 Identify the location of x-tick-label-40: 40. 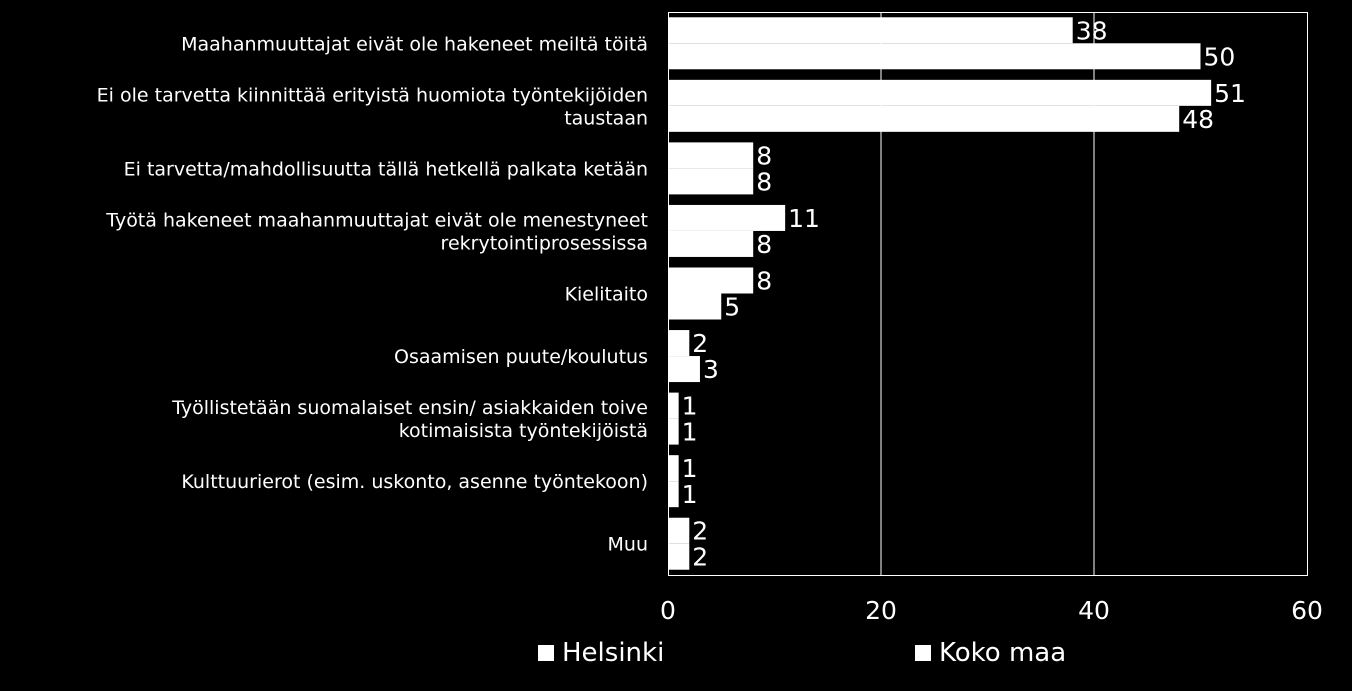
(1094, 610).